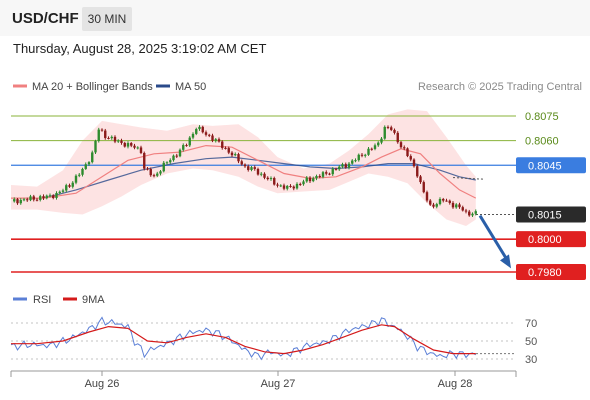 The width and height of the screenshot is (590, 400). I want to click on rsi-tick-label-50: 50, so click(531, 342).